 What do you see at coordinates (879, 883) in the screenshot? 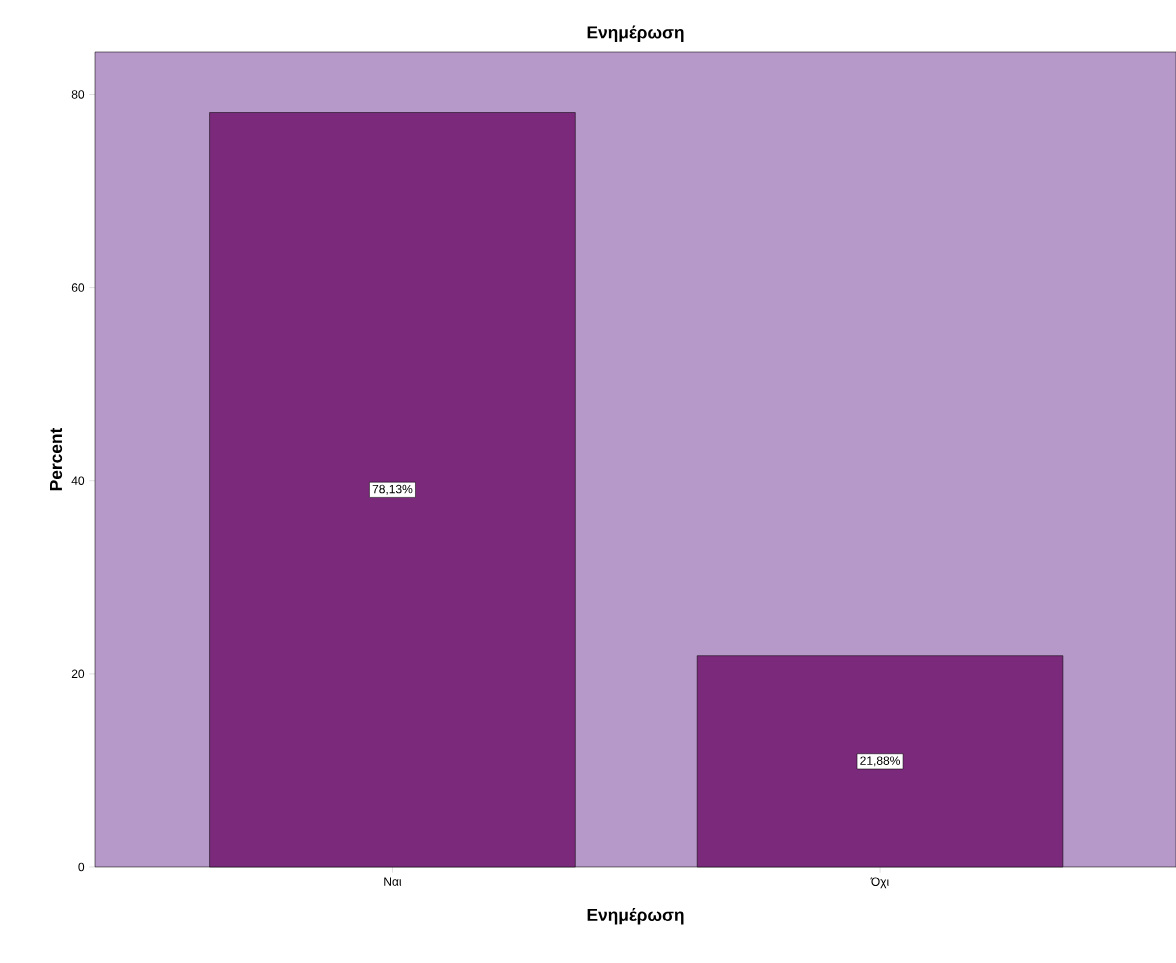
I see `x-tick-label: Όχι` at bounding box center [879, 883].